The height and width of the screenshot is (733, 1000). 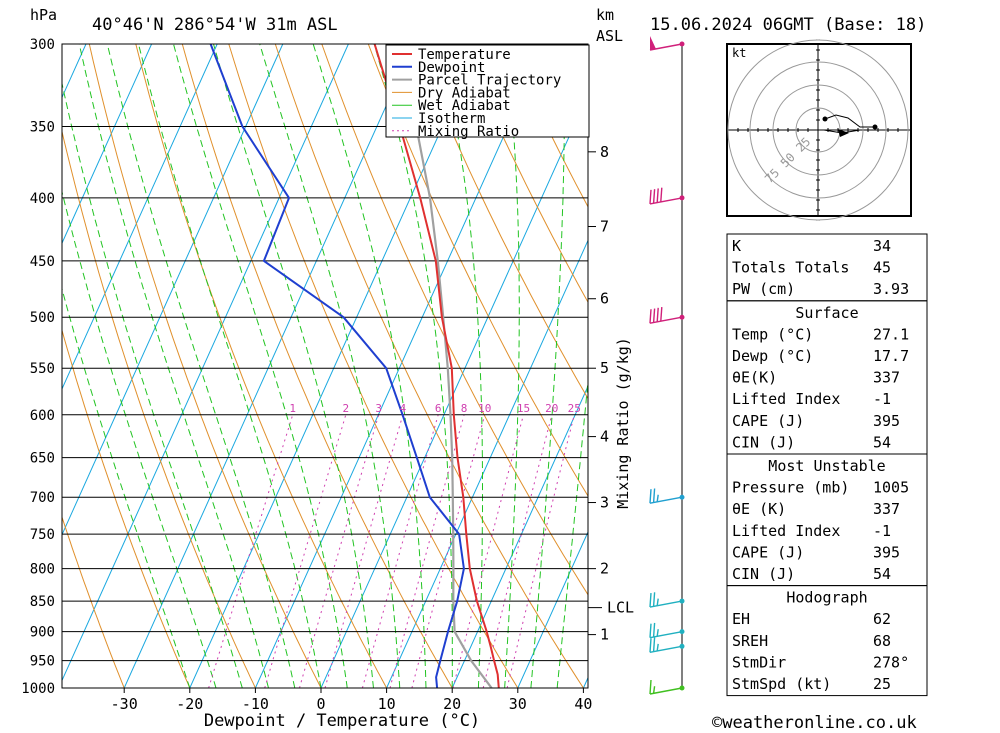 What do you see at coordinates (435, 408) in the screenshot?
I see `mixing-ratio-labels: 1 2 3 4 6 8 10 15 20 25` at bounding box center [435, 408].